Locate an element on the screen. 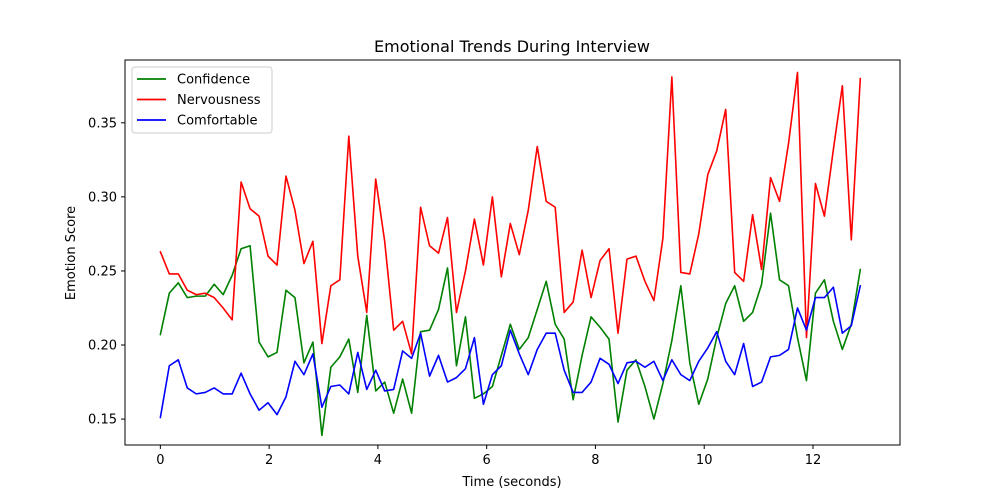  legend-label-comfortable: Comfortable is located at coordinates (217, 121).